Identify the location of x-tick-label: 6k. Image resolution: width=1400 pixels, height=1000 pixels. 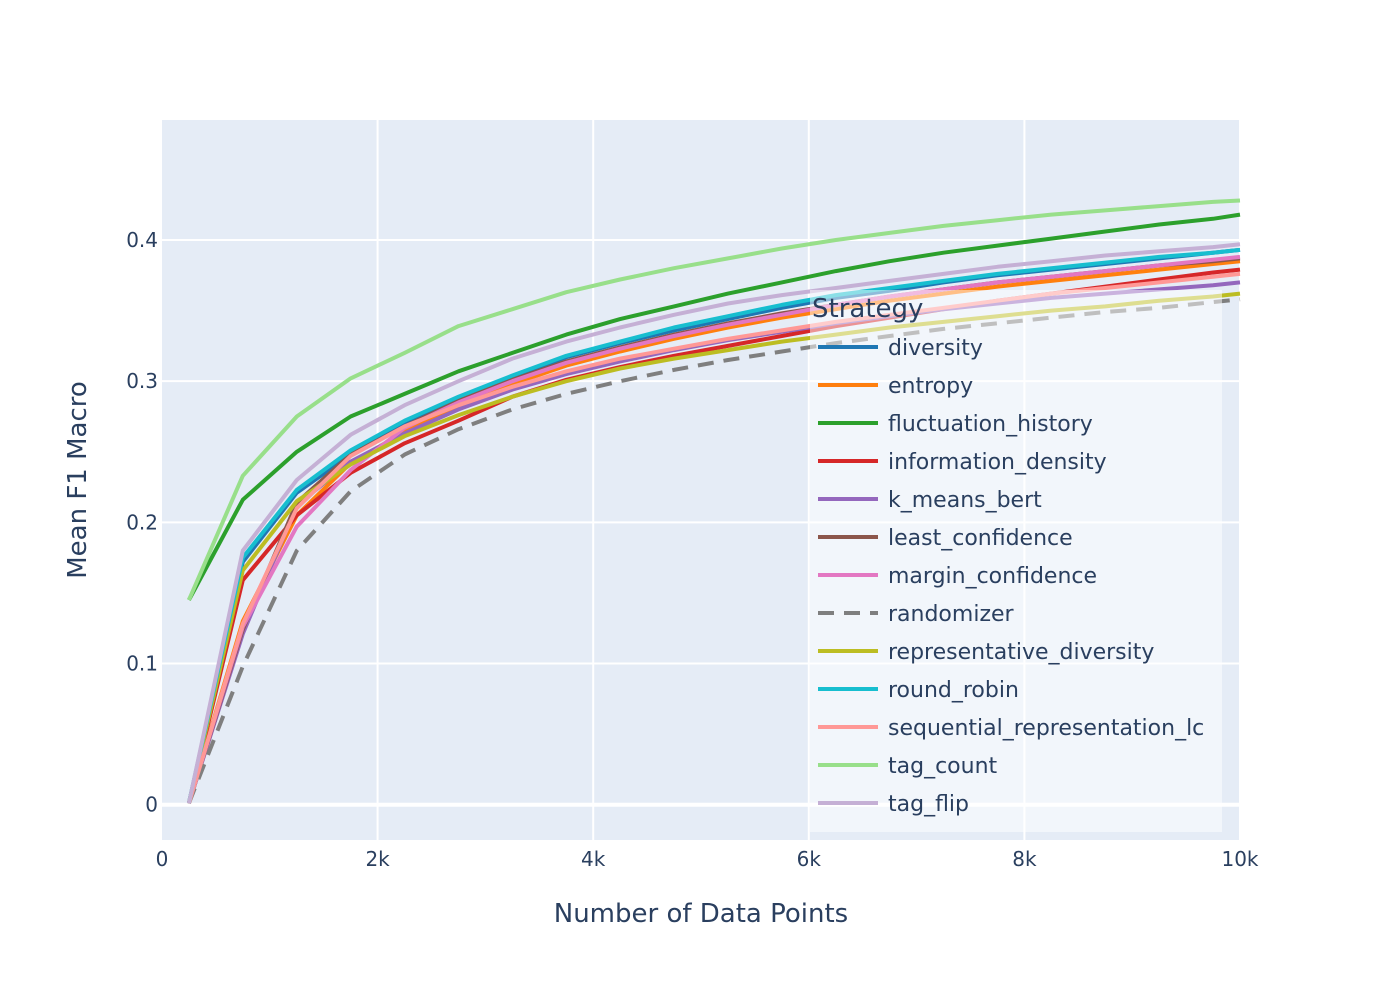
(809, 859).